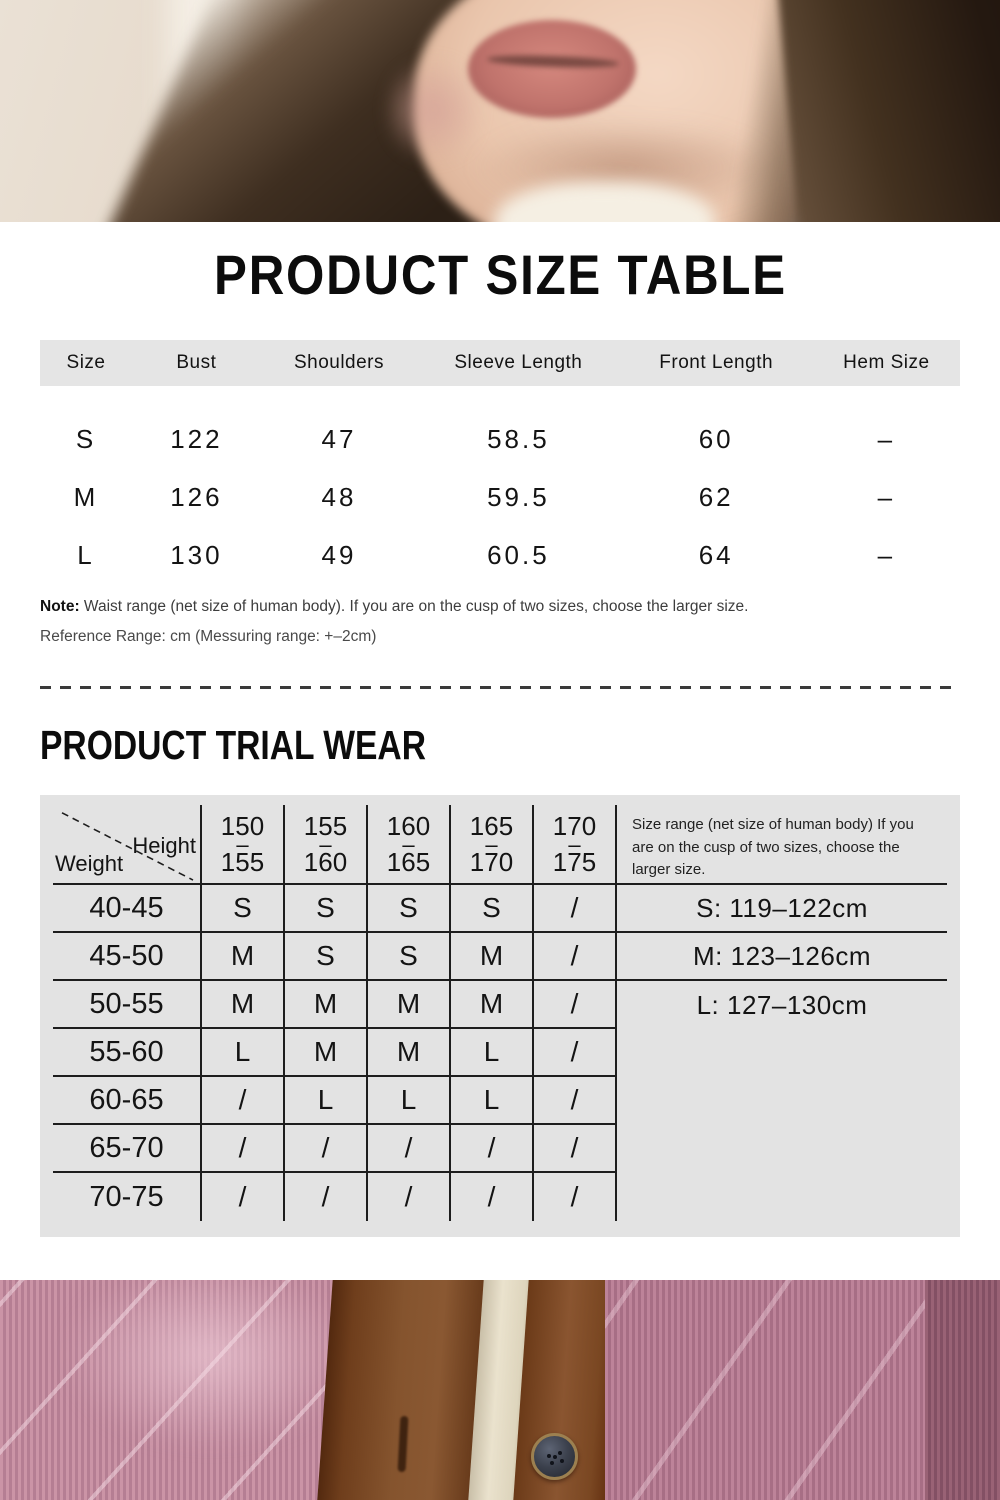 This screenshot has width=1000, height=1500. What do you see at coordinates (500, 687) in the screenshot?
I see `dashed-divider` at bounding box center [500, 687].